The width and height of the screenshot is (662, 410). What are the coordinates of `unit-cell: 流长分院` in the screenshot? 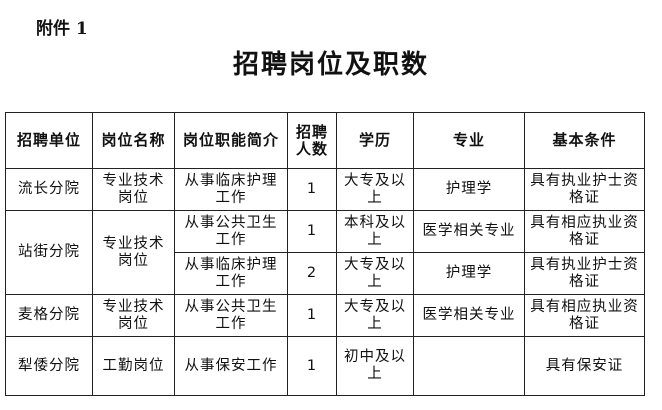 It's located at (49, 189).